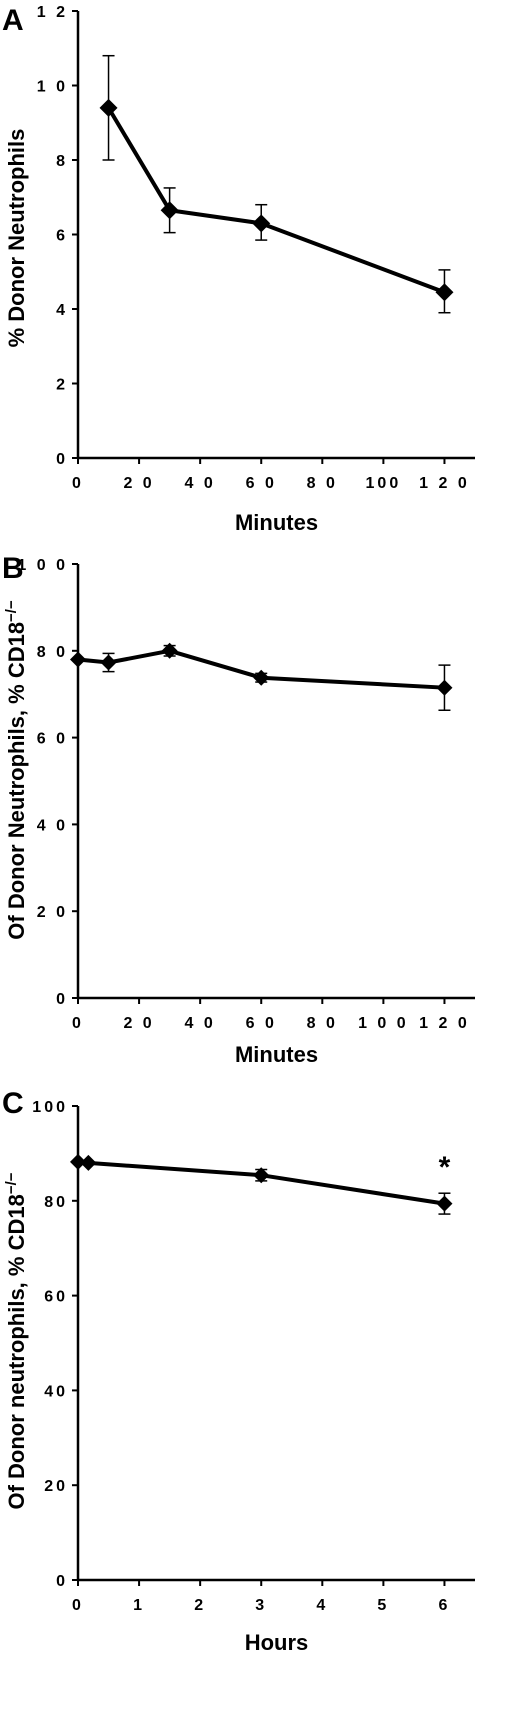 This screenshot has width=520, height=1717. Describe the element at coordinates (56, 1297) in the screenshot. I see `y-tick-label: 60` at that location.